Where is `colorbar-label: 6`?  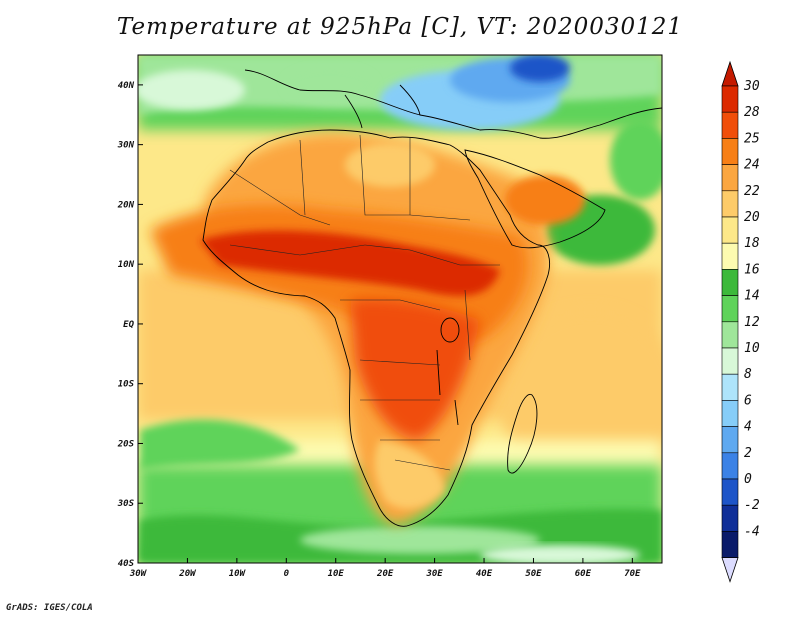
colorbar-label: 6 is located at coordinates (748, 400).